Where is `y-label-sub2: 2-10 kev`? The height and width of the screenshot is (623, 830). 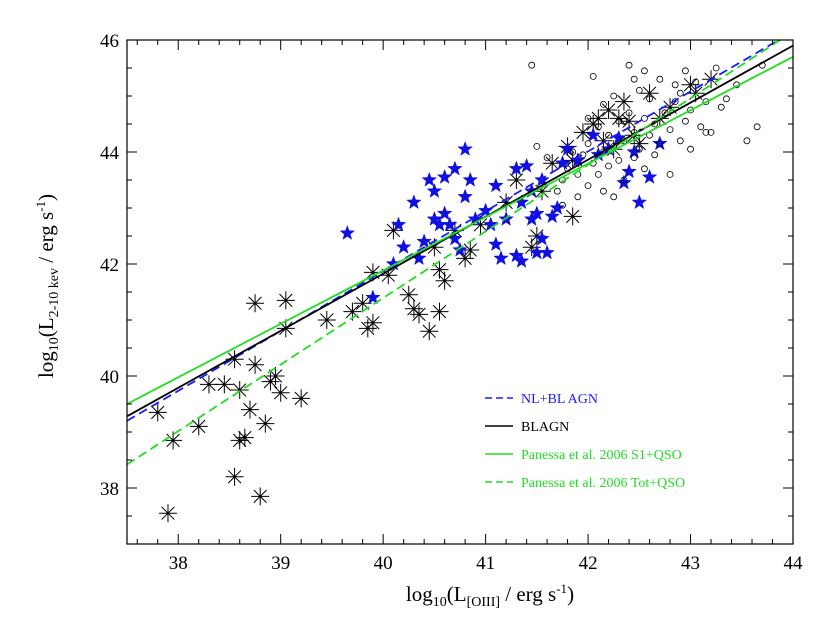 y-label-sub2: 2-10 kev is located at coordinates (54, 292).